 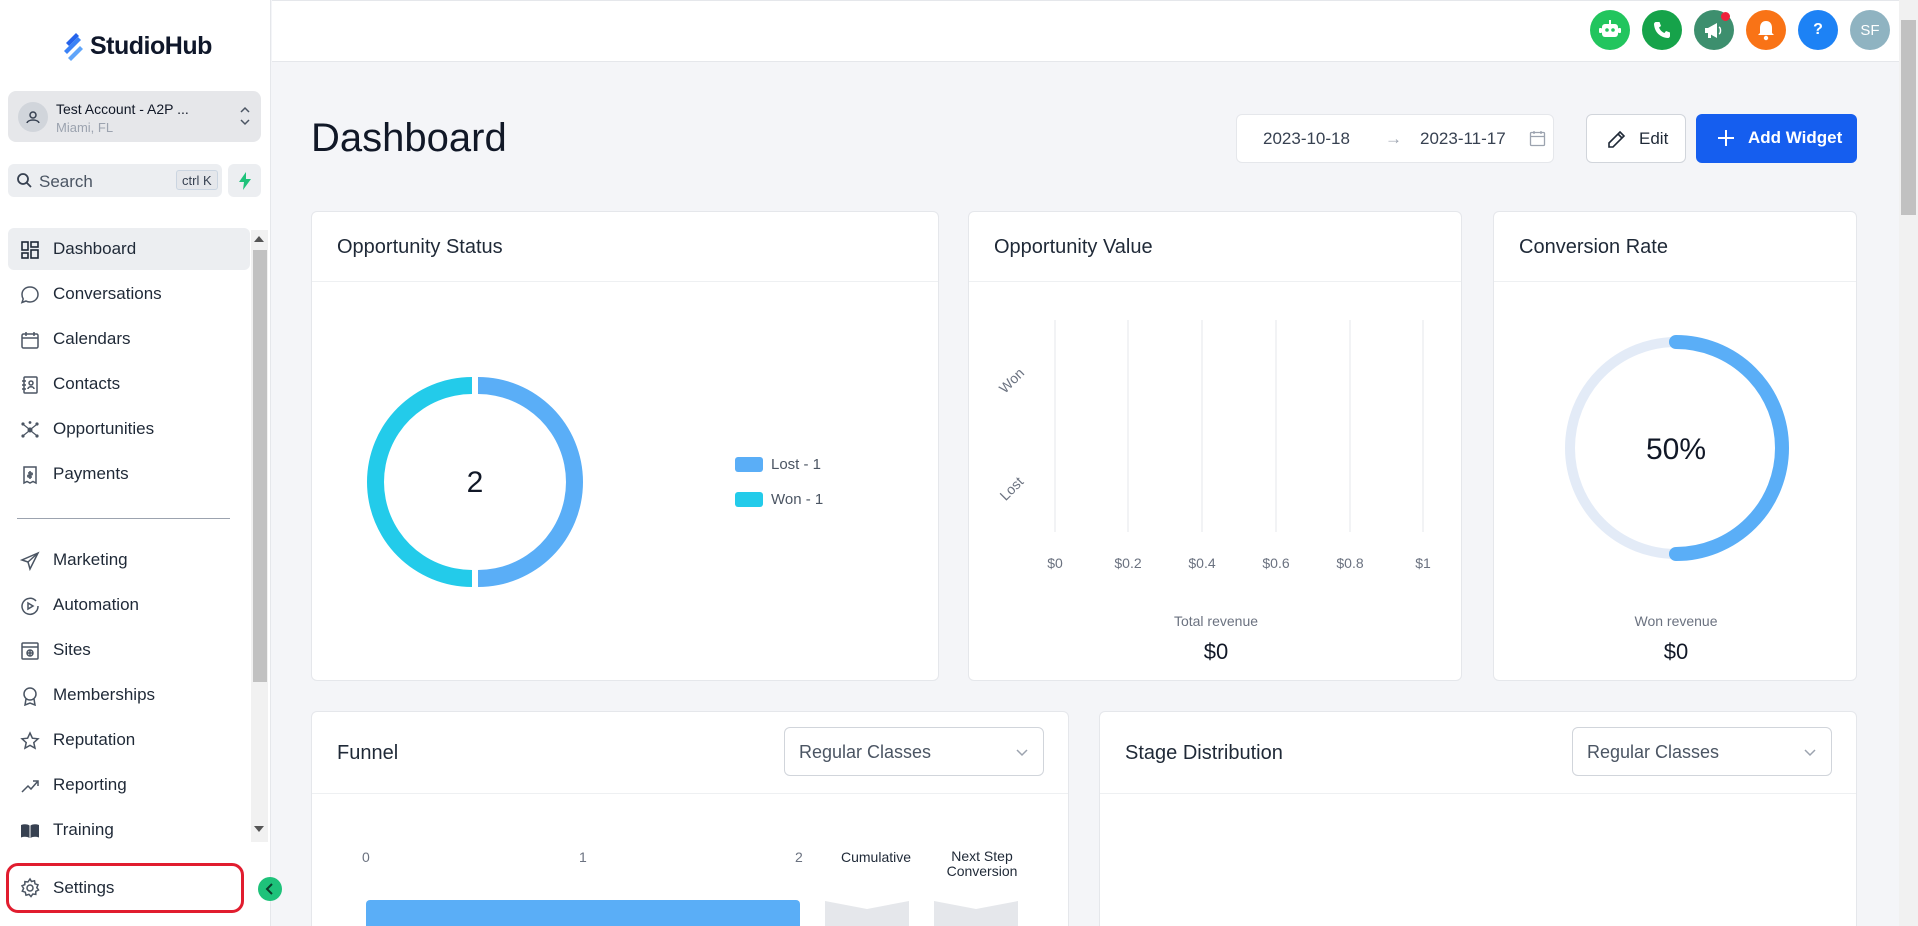 I want to click on x-tick-label: $0.8, so click(x=1349, y=563).